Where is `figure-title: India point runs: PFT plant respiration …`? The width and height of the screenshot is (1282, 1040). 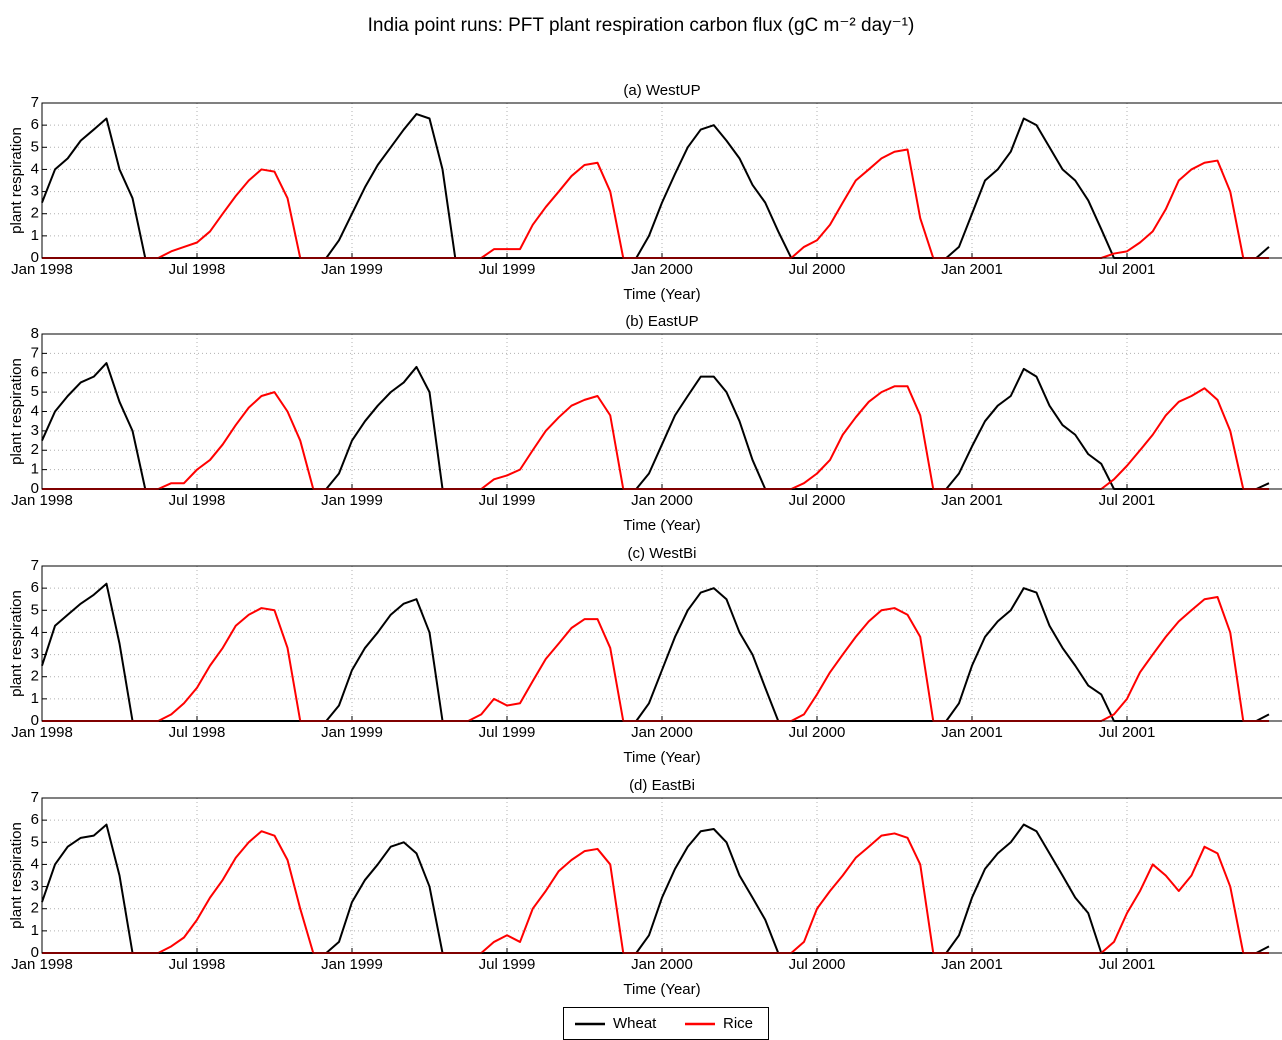
figure-title: India point runs: PFT plant respiration … is located at coordinates (641, 25).